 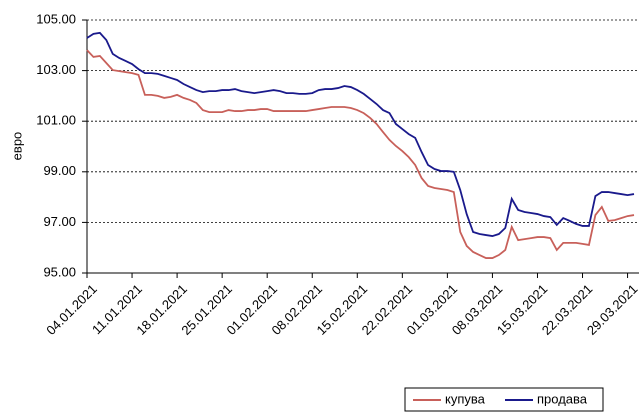 I want to click on y-tick-label: 105.00, so click(x=56, y=18).